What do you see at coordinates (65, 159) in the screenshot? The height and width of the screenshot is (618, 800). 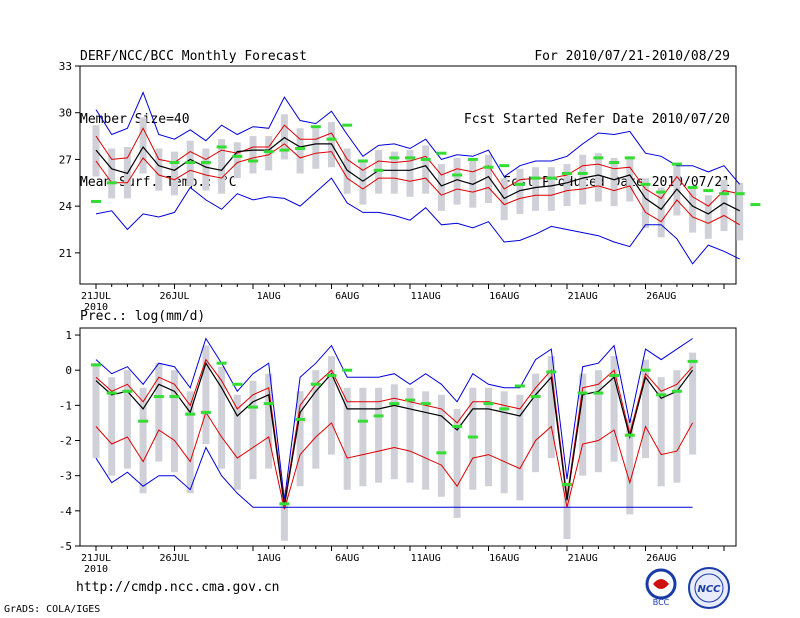 I see `y-tick-label: 27` at bounding box center [65, 159].